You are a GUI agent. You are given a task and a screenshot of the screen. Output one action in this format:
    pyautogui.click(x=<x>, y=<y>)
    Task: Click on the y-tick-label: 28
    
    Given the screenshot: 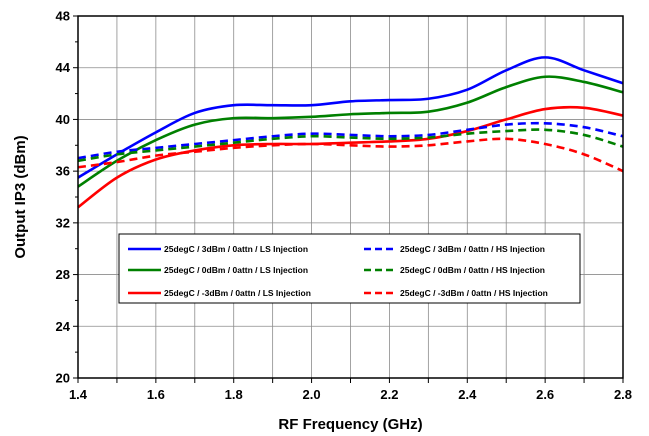 What is the action you would take?
    pyautogui.click(x=63, y=274)
    